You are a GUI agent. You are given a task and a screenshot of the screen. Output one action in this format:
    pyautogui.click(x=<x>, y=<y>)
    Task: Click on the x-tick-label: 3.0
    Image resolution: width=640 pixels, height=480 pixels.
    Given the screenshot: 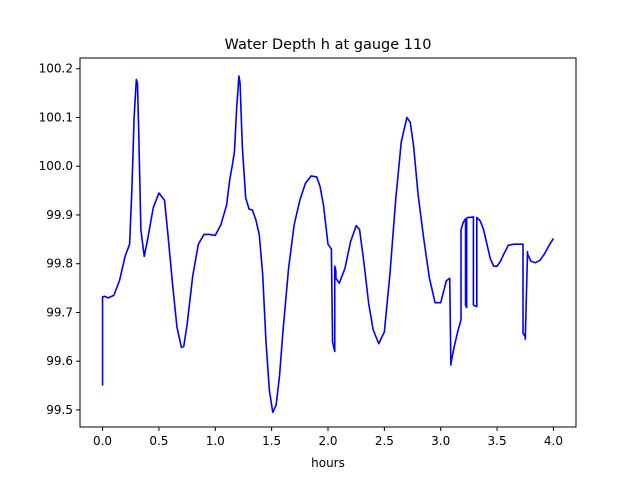 What is the action you would take?
    pyautogui.click(x=440, y=441)
    